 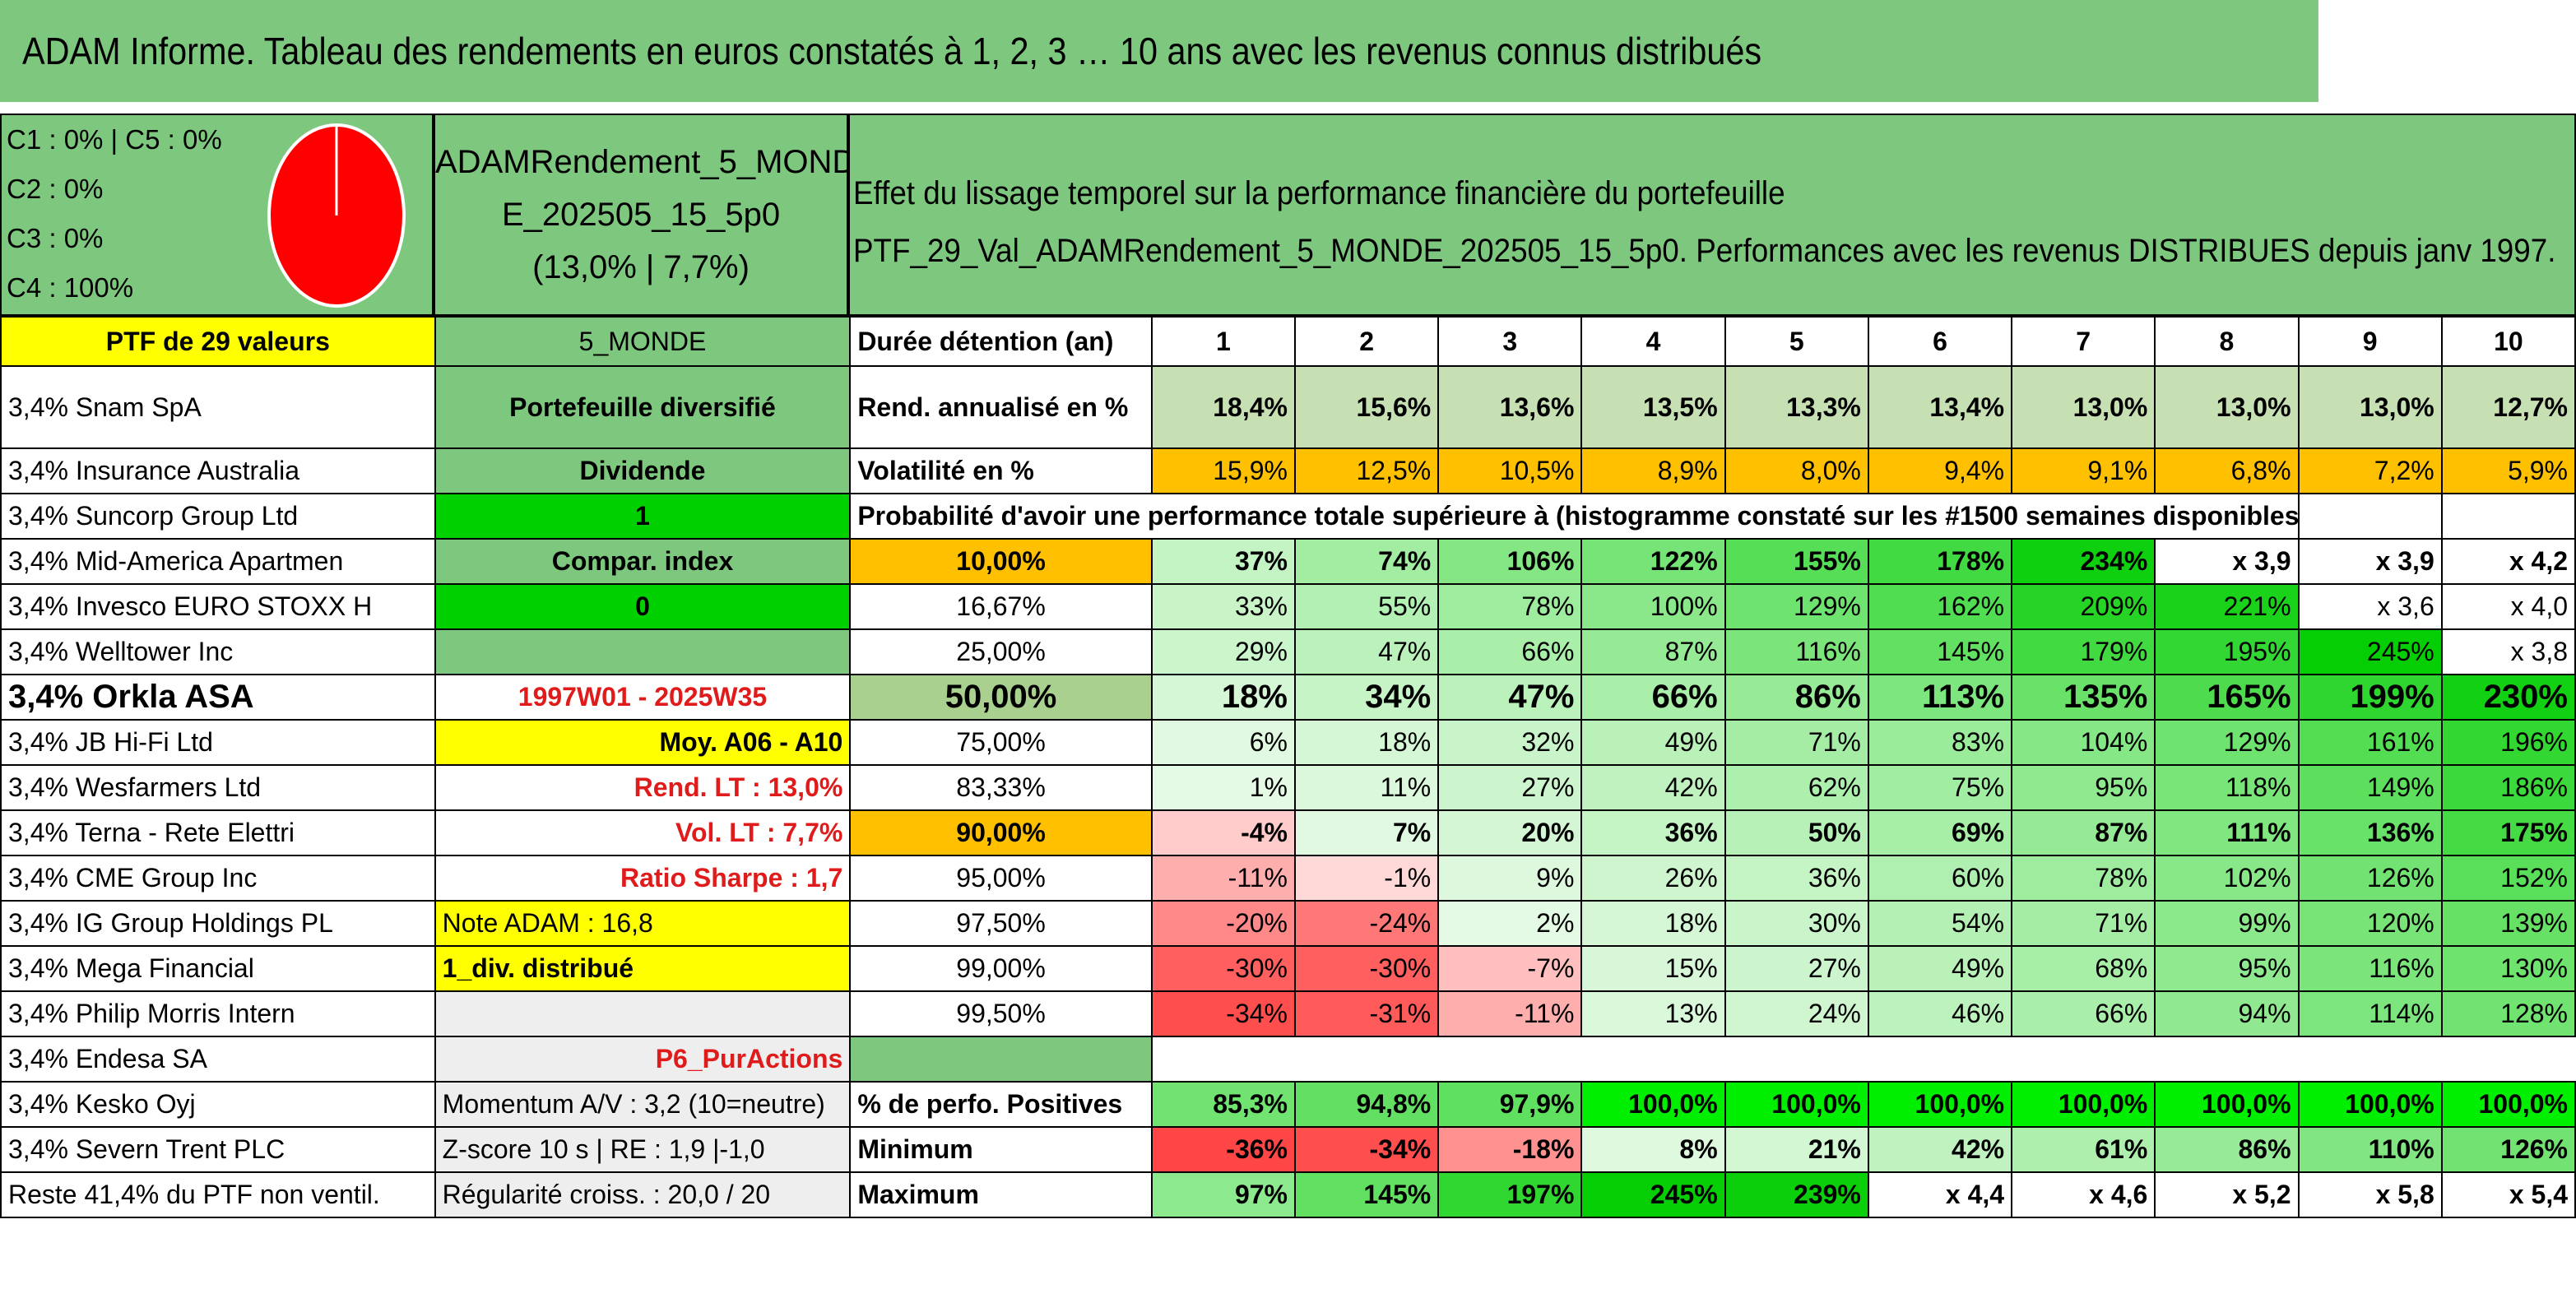 I want to click on minimum-value: 8%, so click(x=1653, y=1149).